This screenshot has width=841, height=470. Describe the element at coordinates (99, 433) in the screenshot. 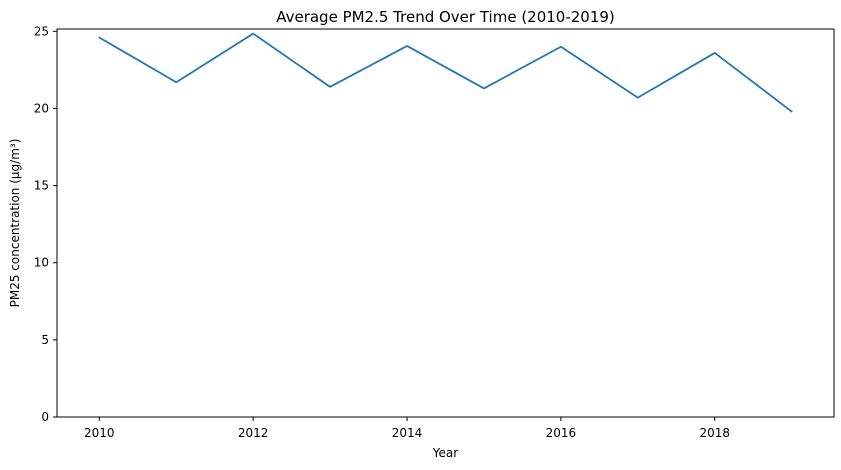

I see `x-tick-label: 2010` at that location.